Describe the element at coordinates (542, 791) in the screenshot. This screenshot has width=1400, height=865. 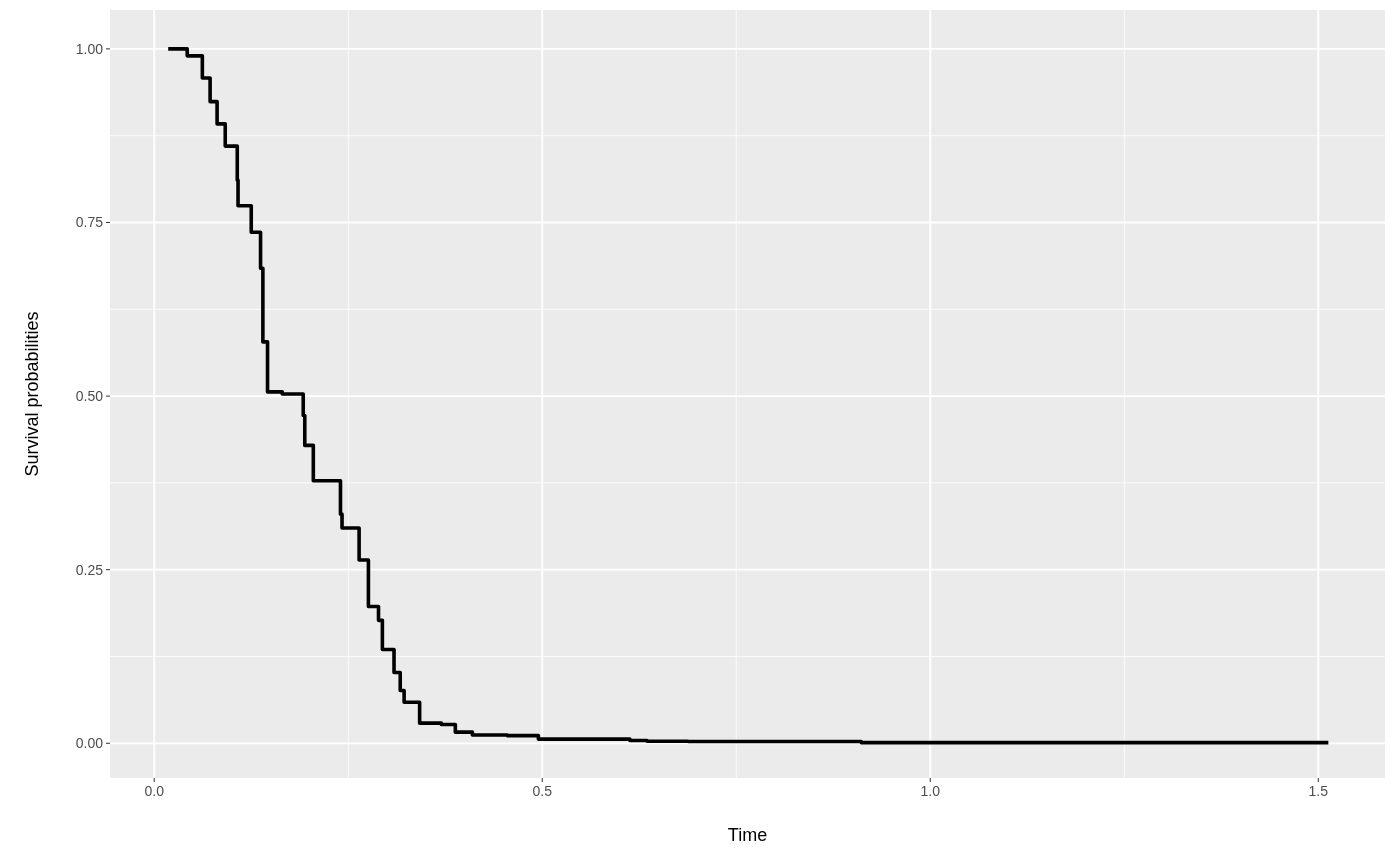
I see `x-tick-label: 0.5` at that location.